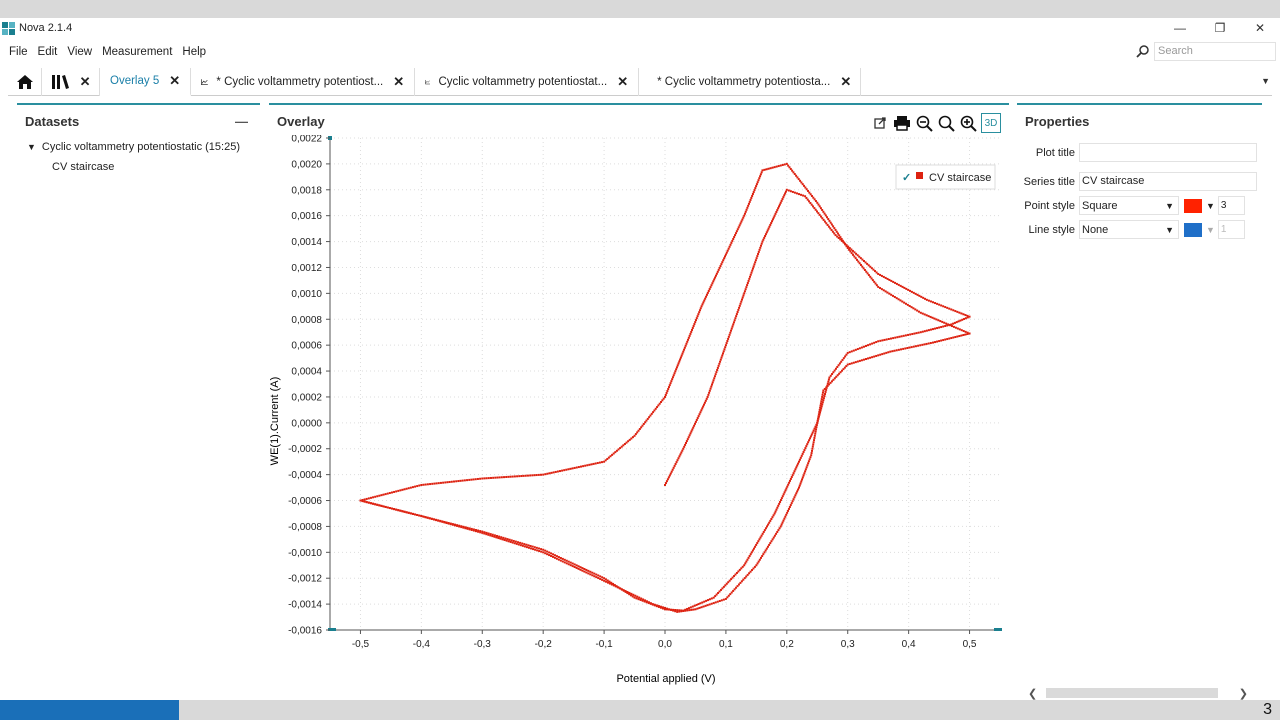 The height and width of the screenshot is (720, 1280). I want to click on line-style-select: None ▼, so click(1129, 229).